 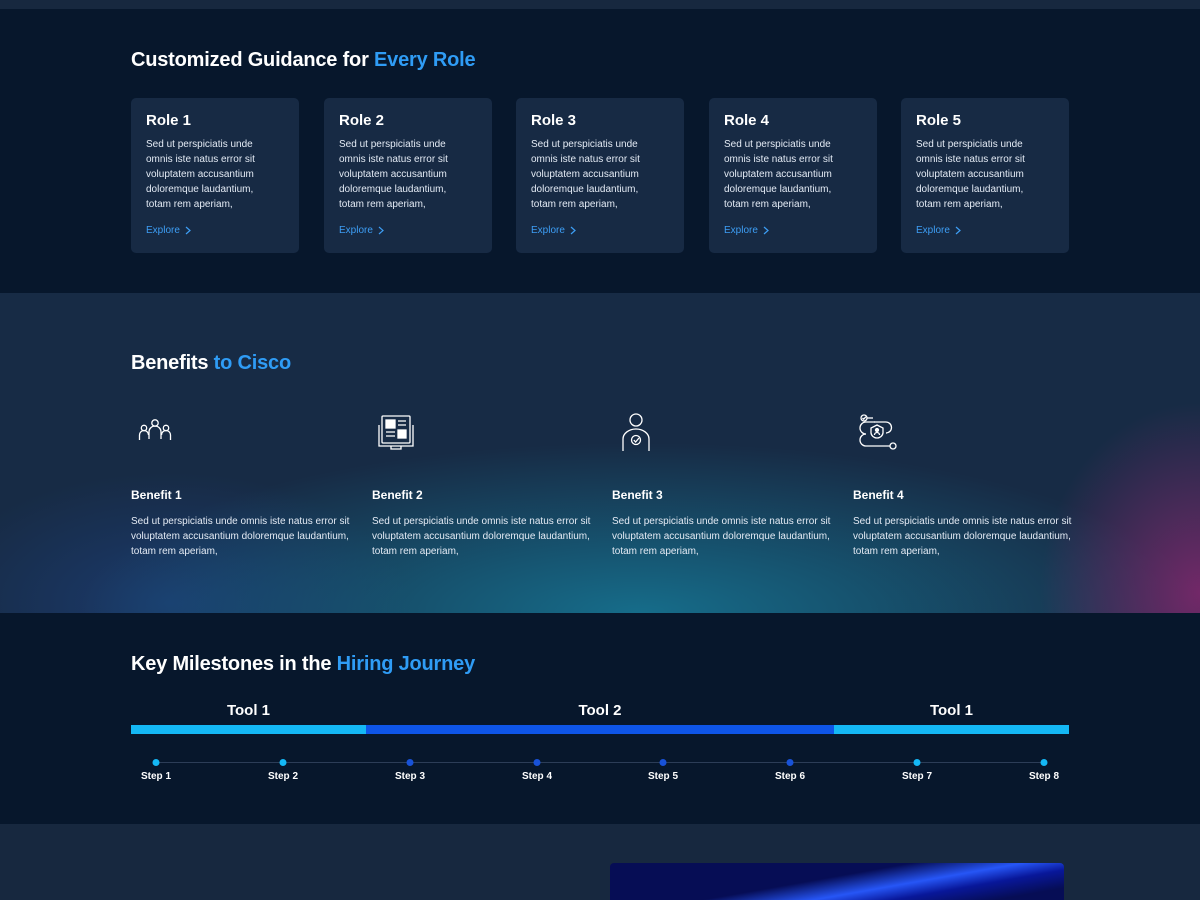 What do you see at coordinates (234, 664) in the screenshot?
I see `milestones-title-main: Key Milestones in the` at bounding box center [234, 664].